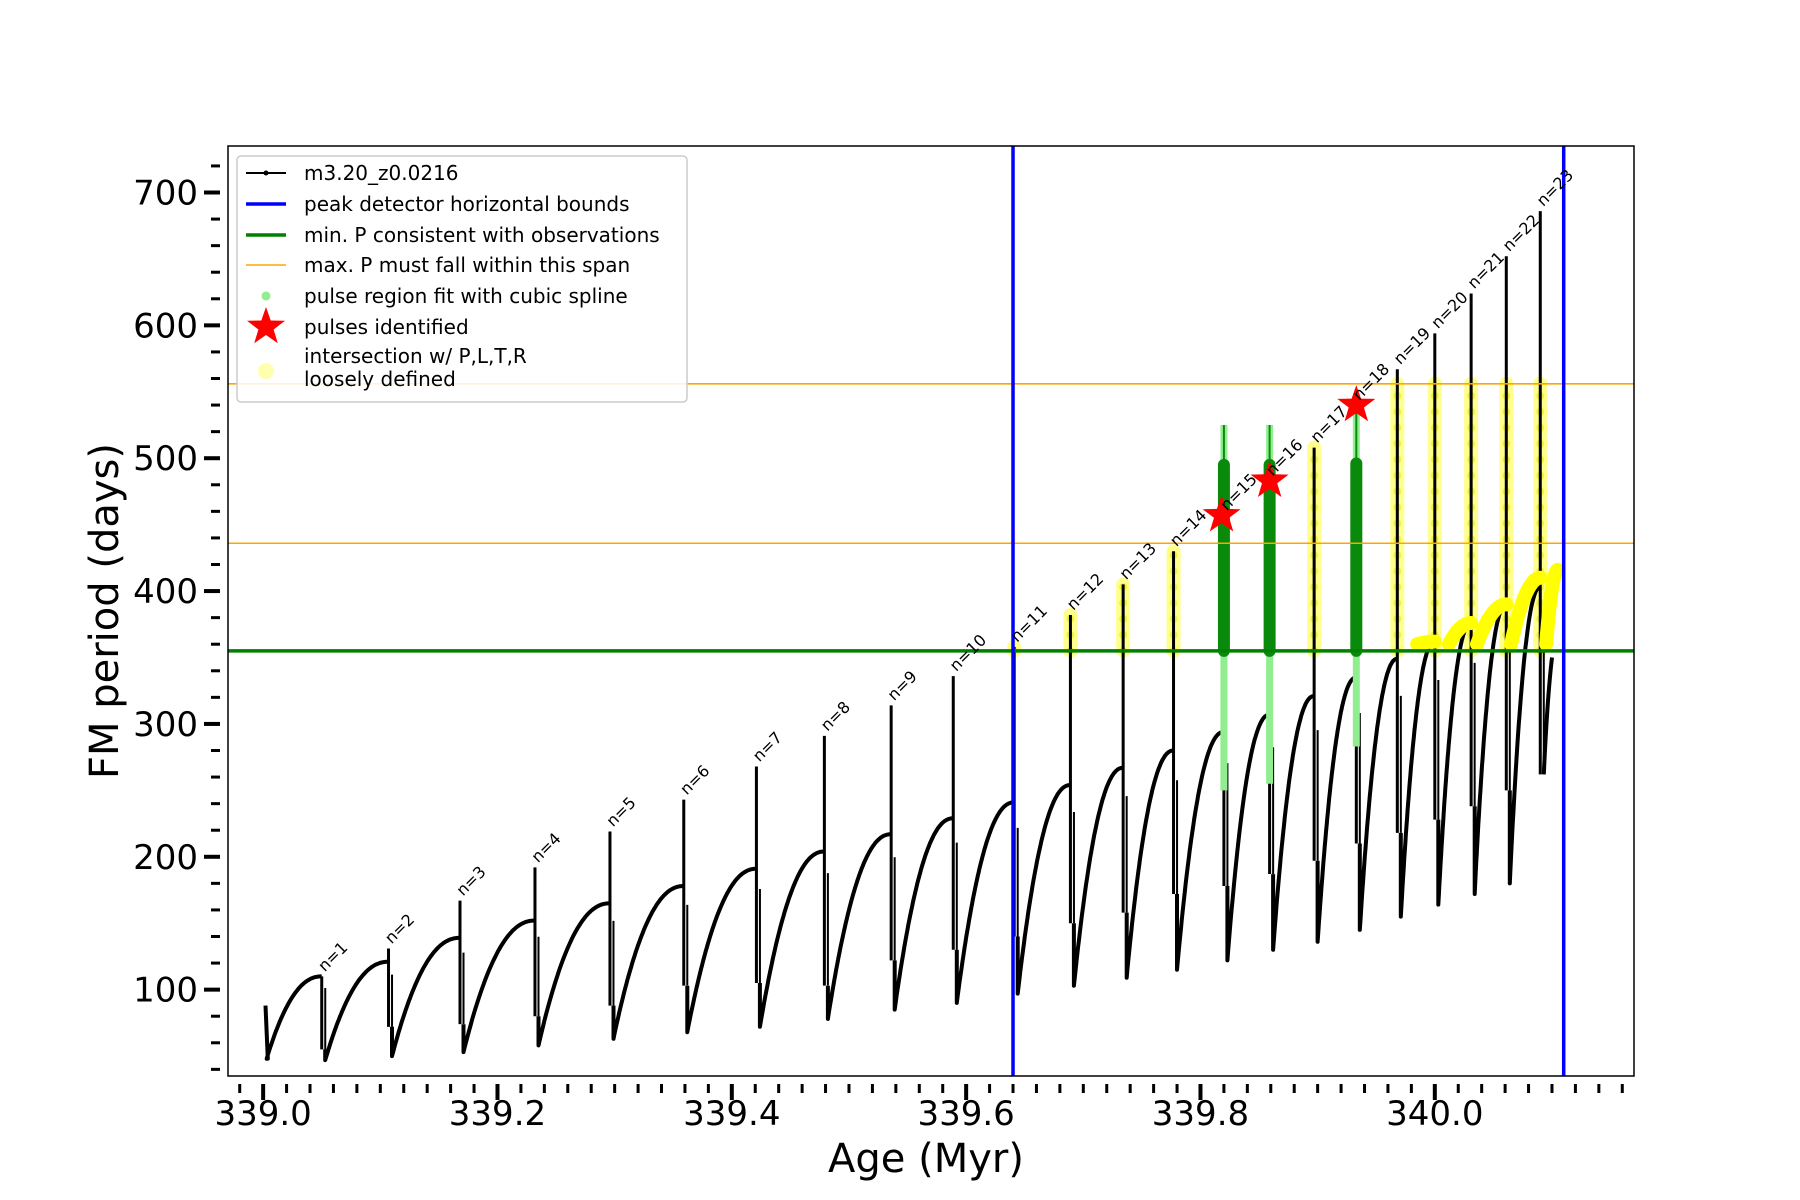 The width and height of the screenshot is (1800, 1200). I want to click on y-tick-label: 200, so click(165, 858).